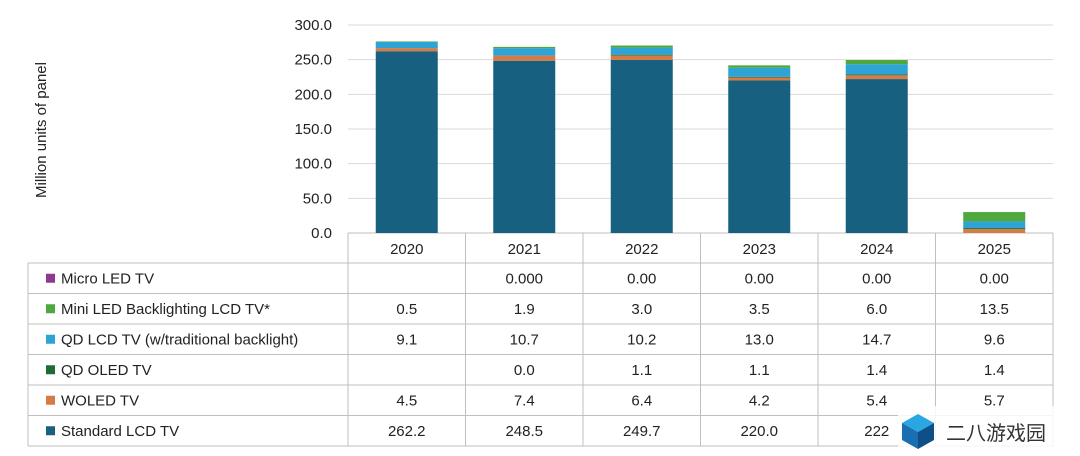  What do you see at coordinates (179, 339) in the screenshot?
I see `legend-label: QD LCD TV (w/traditional backlight)` at bounding box center [179, 339].